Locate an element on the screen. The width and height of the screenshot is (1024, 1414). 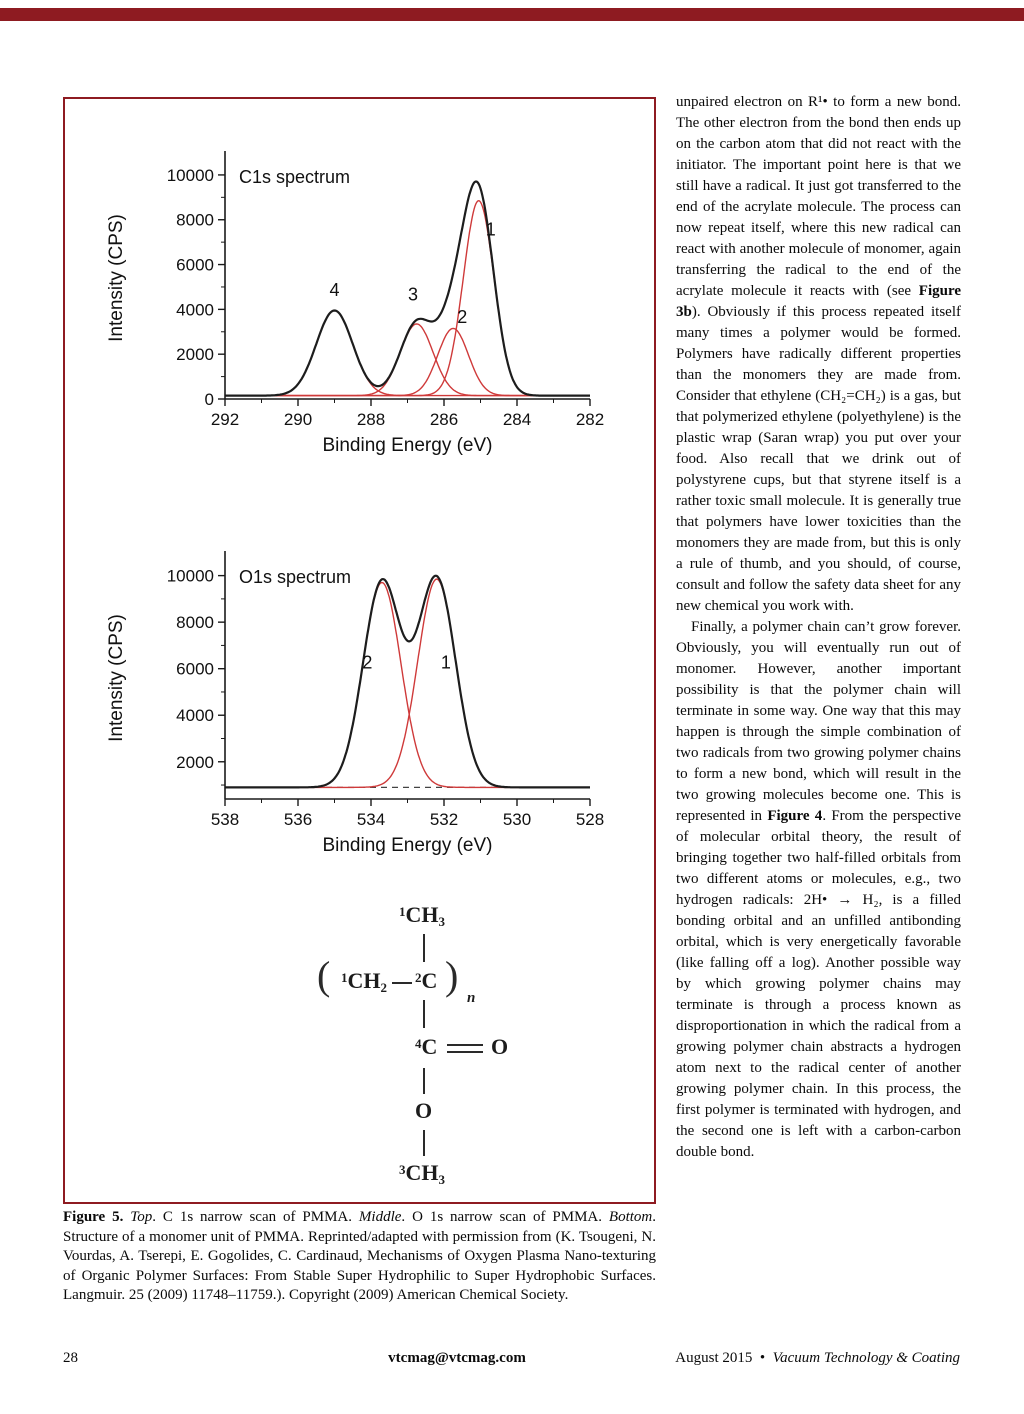
svg-text: 284 is located at coordinates (517, 419).